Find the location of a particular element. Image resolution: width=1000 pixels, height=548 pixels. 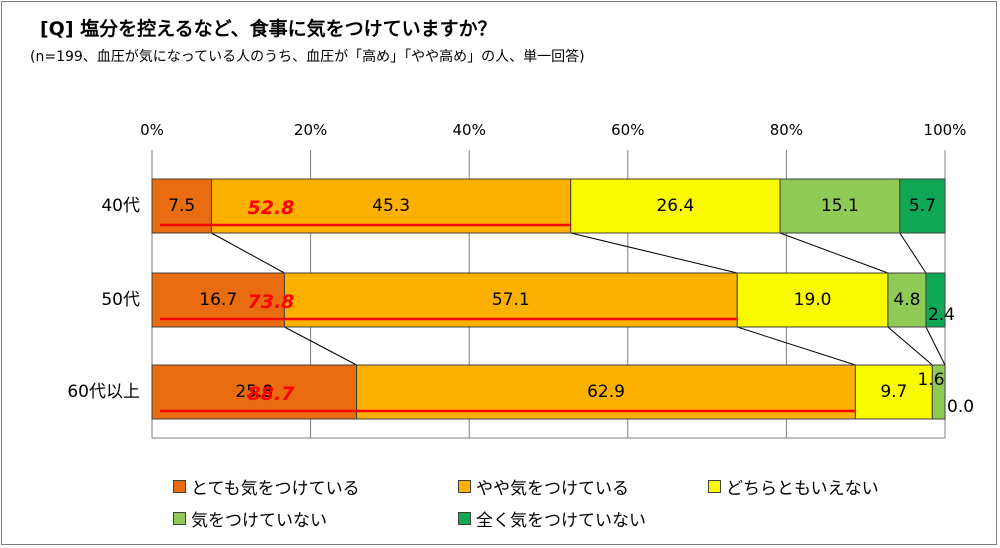

combined-label: 73.8 is located at coordinates (271, 302).